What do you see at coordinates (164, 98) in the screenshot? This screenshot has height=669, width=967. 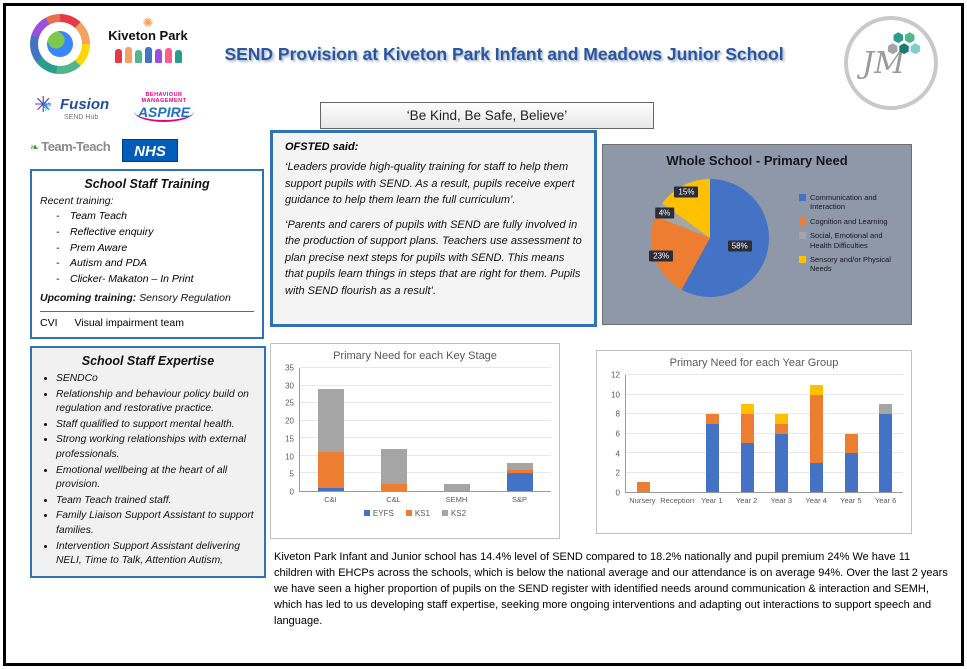 I see `aspire-logo-toptext: BEHAVIOUR MANAGEMENT` at bounding box center [164, 98].